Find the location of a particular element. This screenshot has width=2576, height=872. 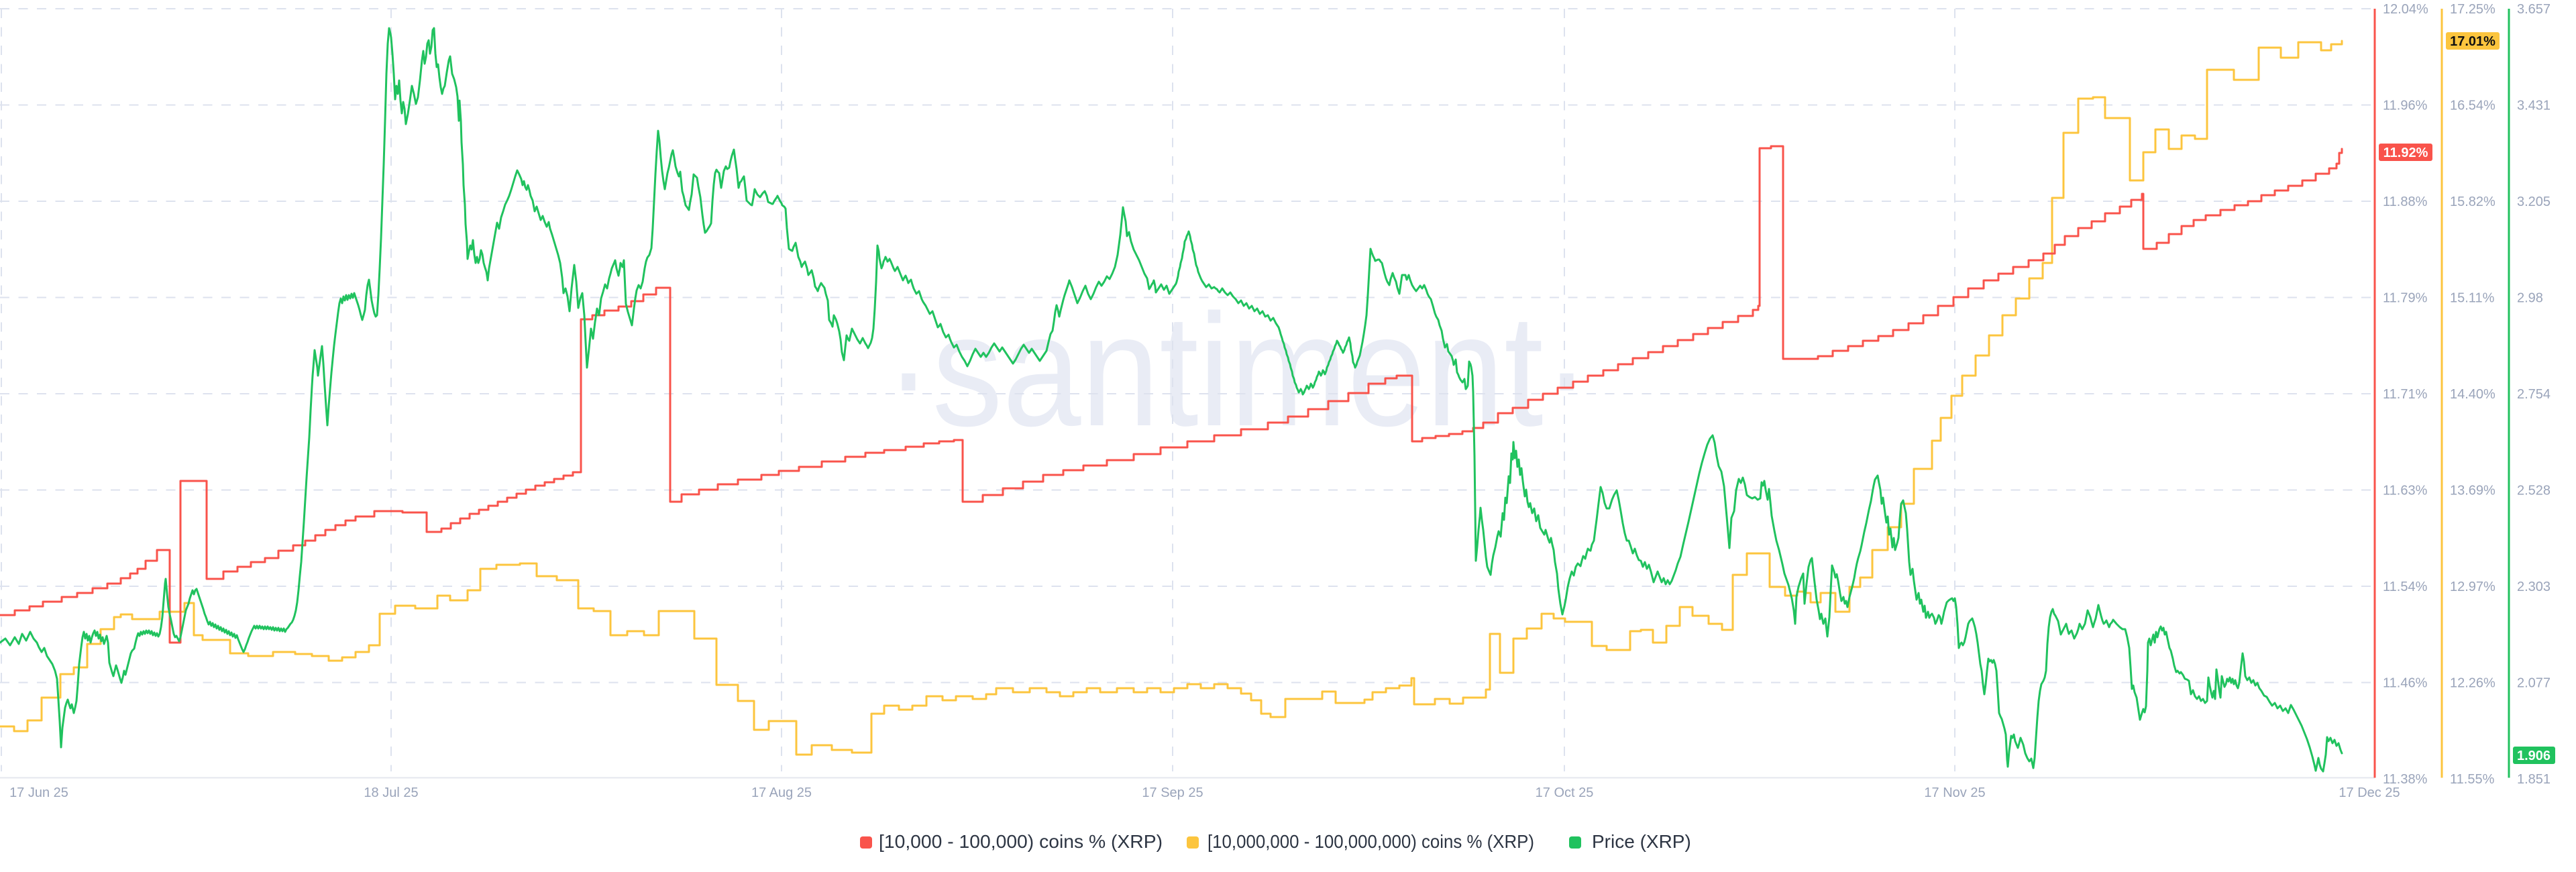

svg-text: 11.38% is located at coordinates (2405, 780).